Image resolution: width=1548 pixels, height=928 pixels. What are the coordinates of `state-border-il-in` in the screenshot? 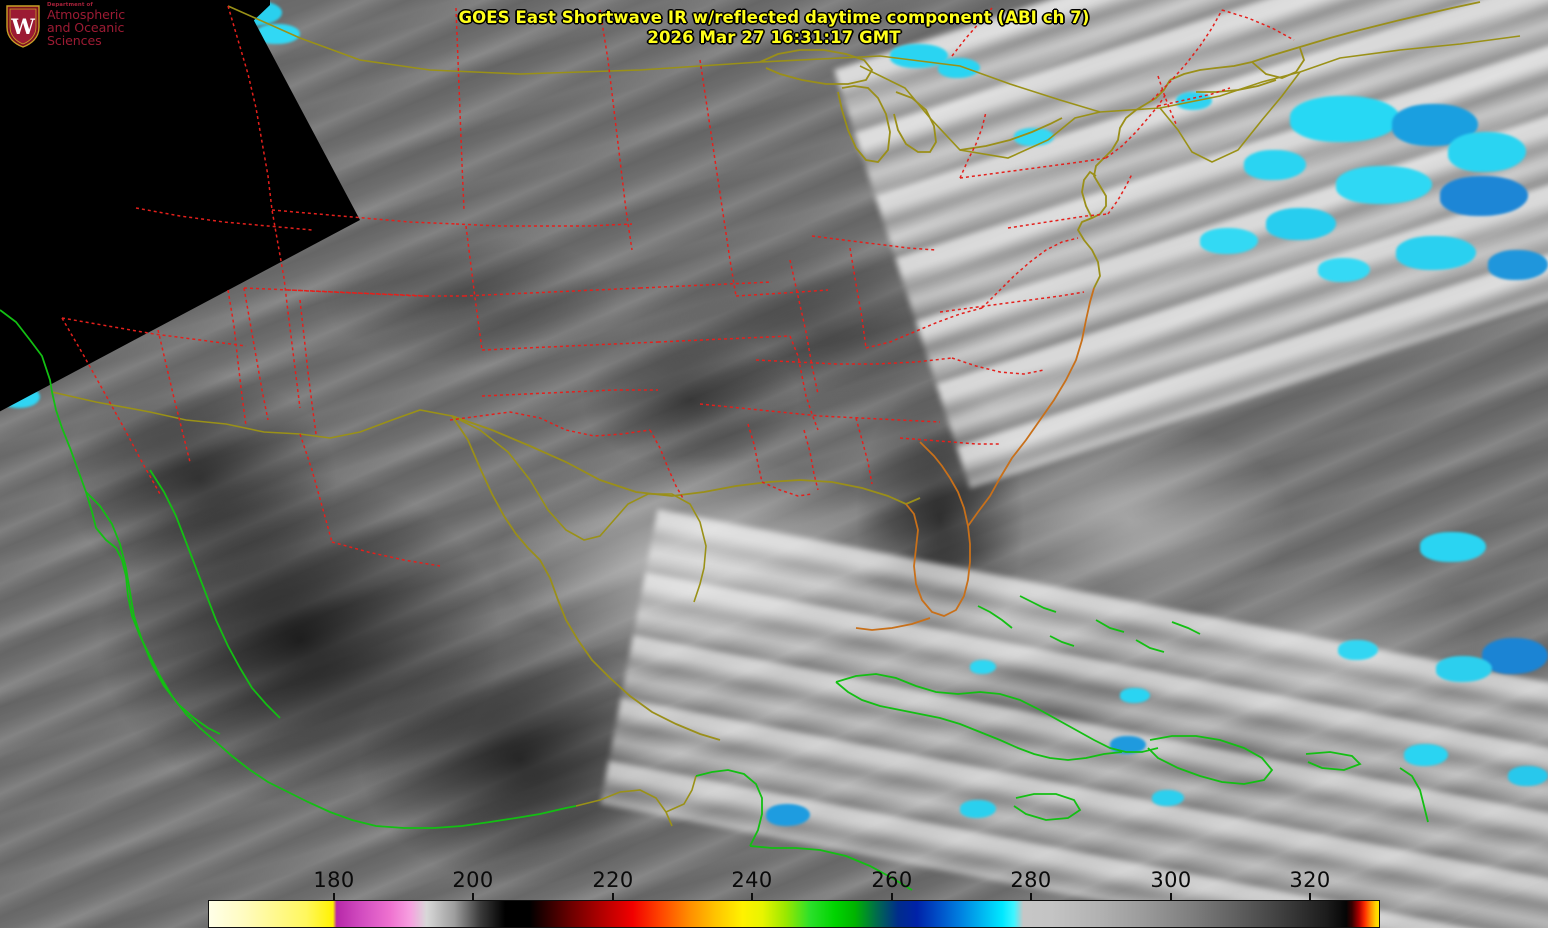 It's located at (804, 327).